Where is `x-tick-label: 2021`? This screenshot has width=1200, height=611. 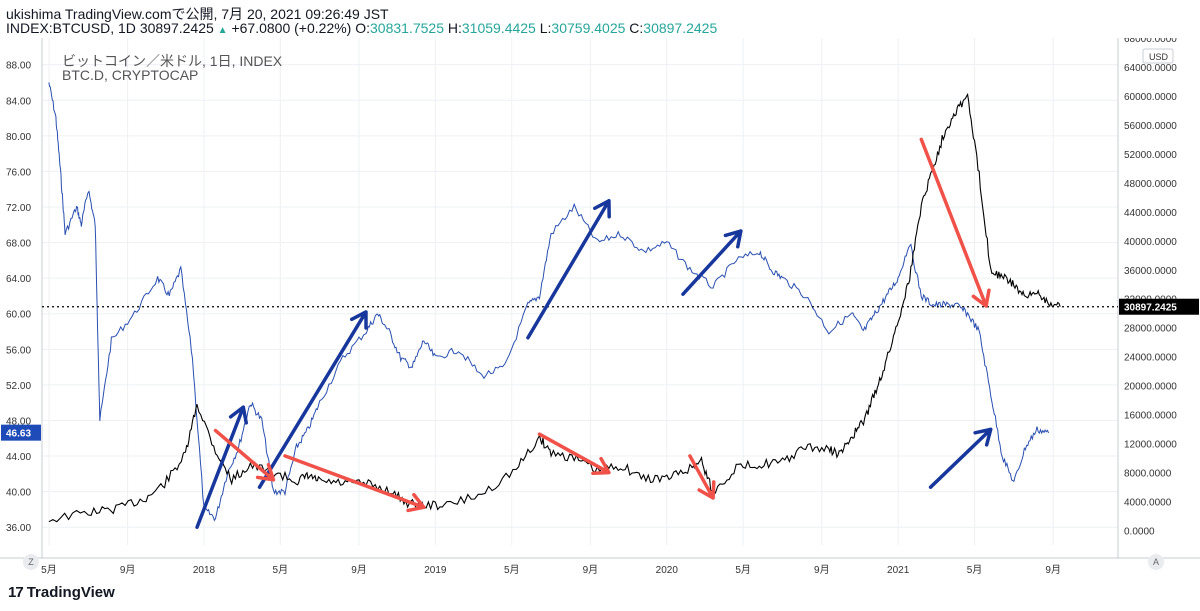 x-tick-label: 2021 is located at coordinates (898, 570).